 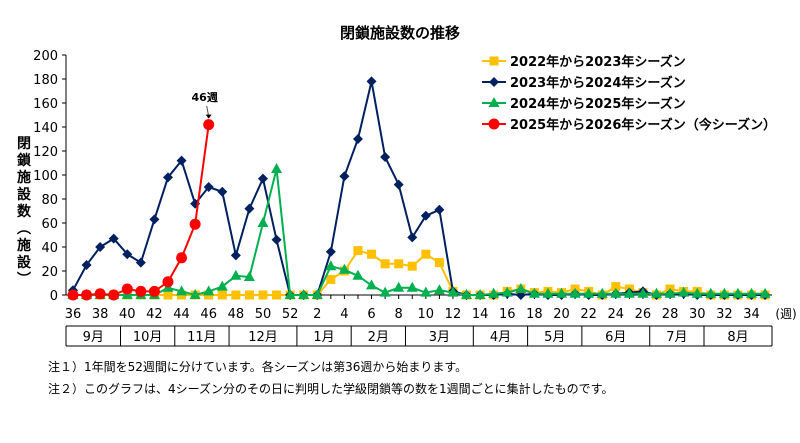 I want to click on y-tick-label: 120, so click(x=45, y=152).